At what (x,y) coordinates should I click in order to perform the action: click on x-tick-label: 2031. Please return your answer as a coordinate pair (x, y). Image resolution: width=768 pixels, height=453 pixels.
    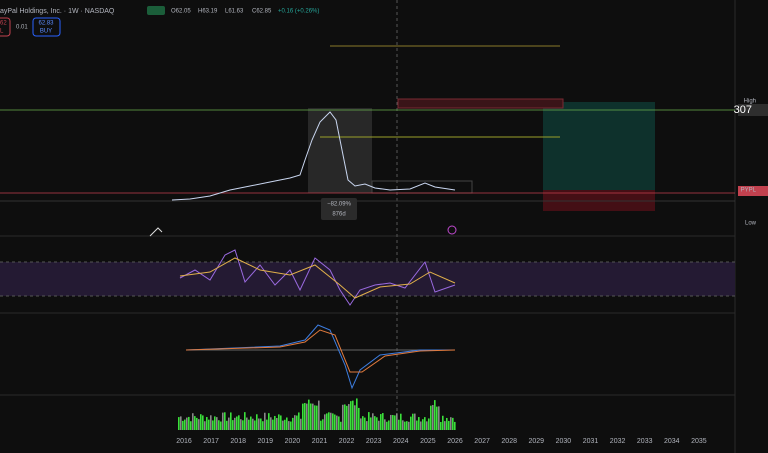
    Looking at the image, I should click on (591, 441).